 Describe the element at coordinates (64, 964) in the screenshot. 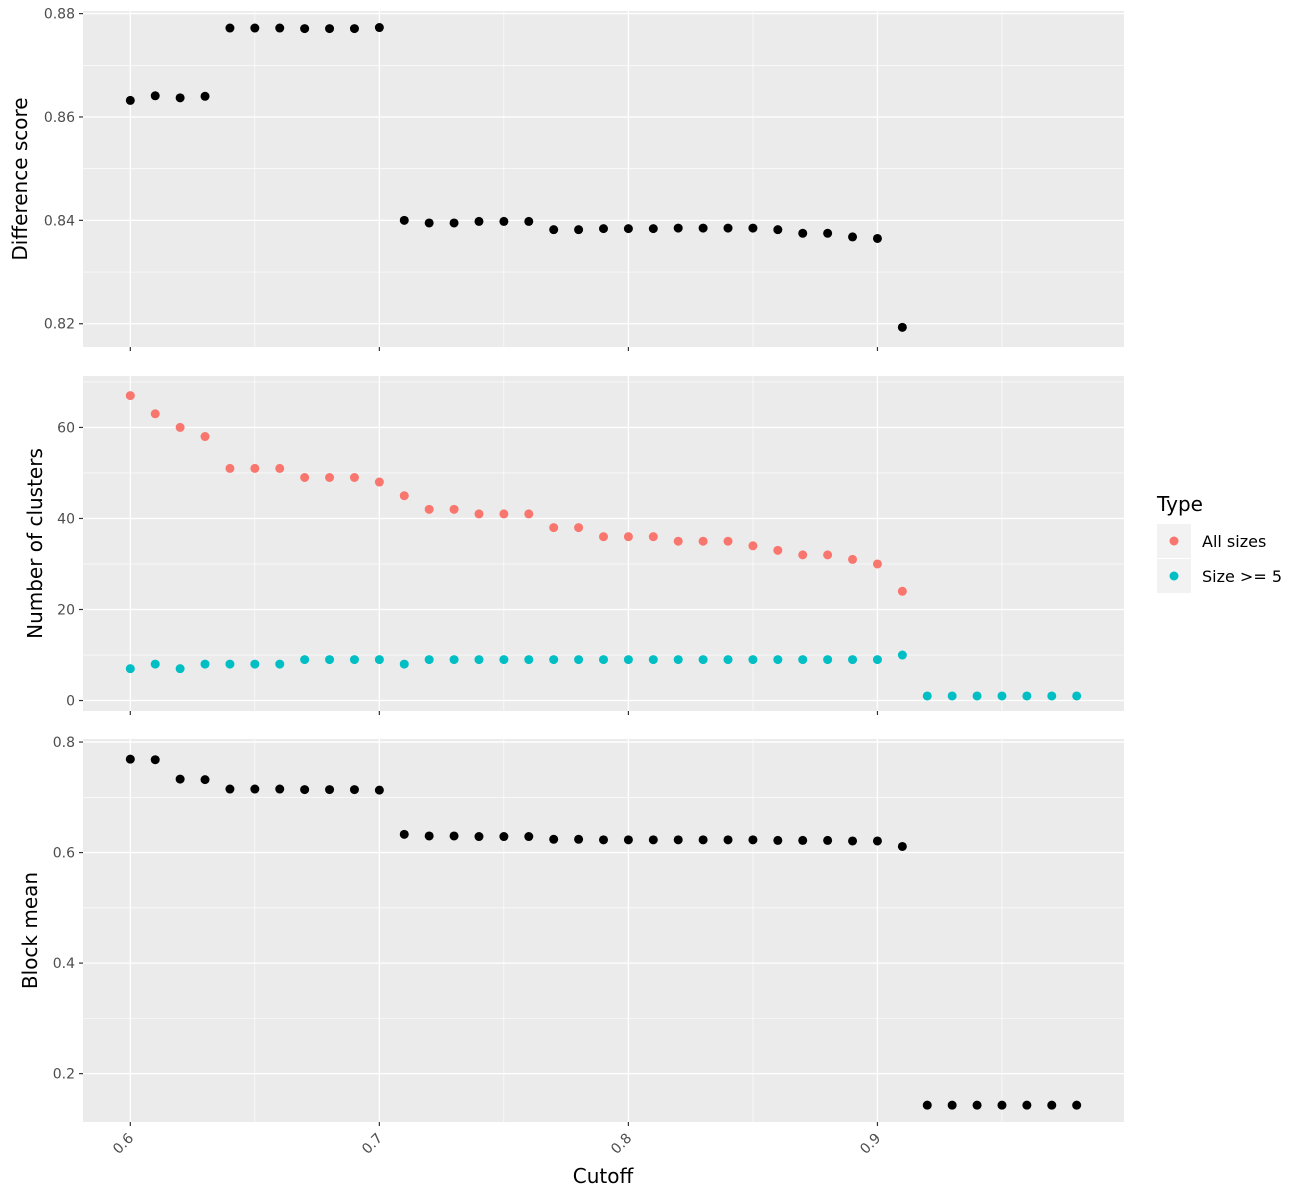

I see `y-tick-label: 0.4` at that location.